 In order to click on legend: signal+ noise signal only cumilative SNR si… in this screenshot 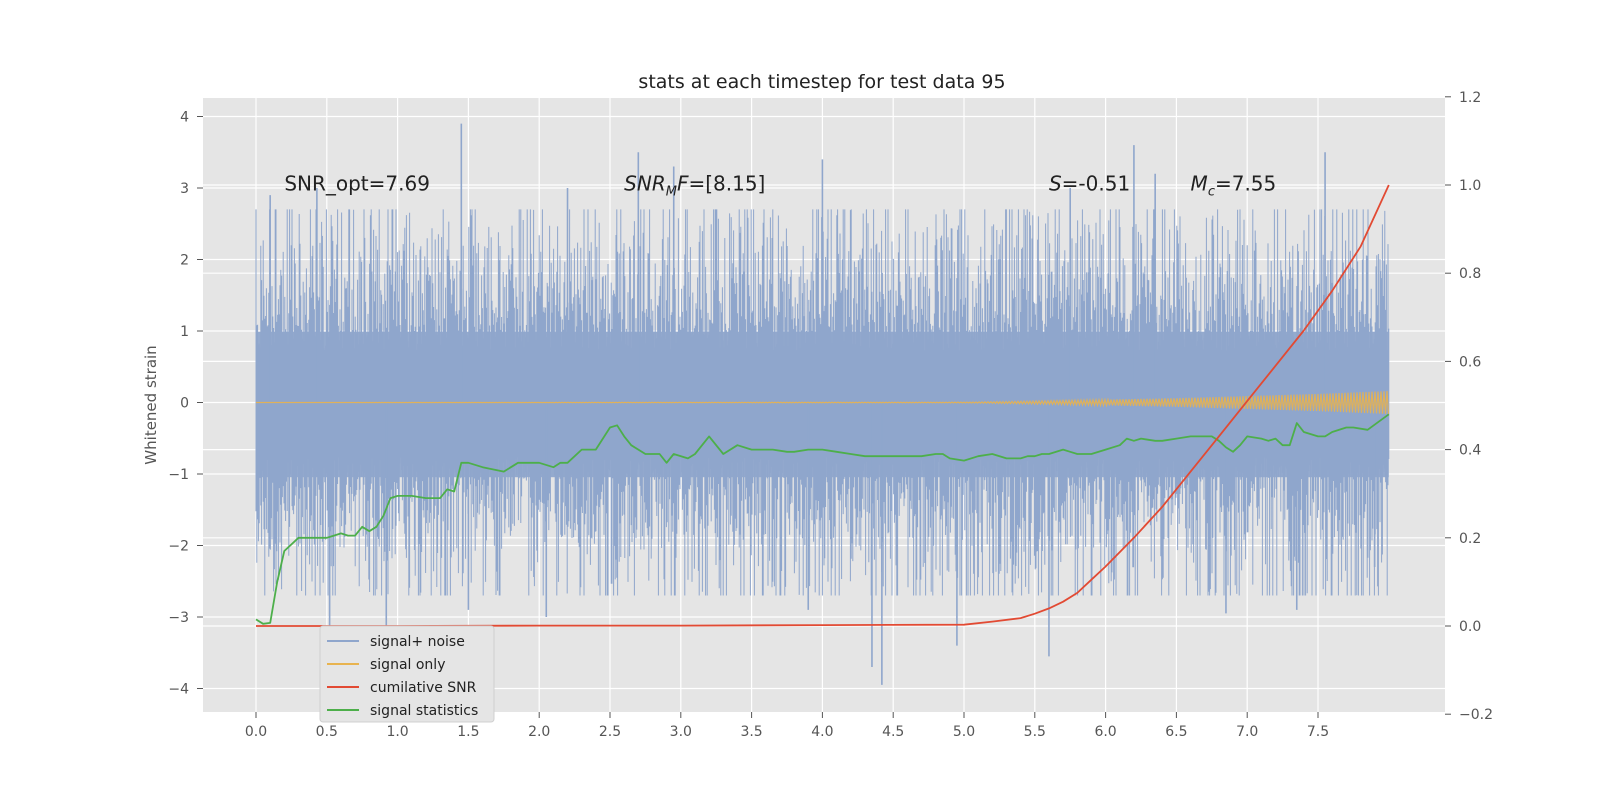, I will do `click(407, 674)`.